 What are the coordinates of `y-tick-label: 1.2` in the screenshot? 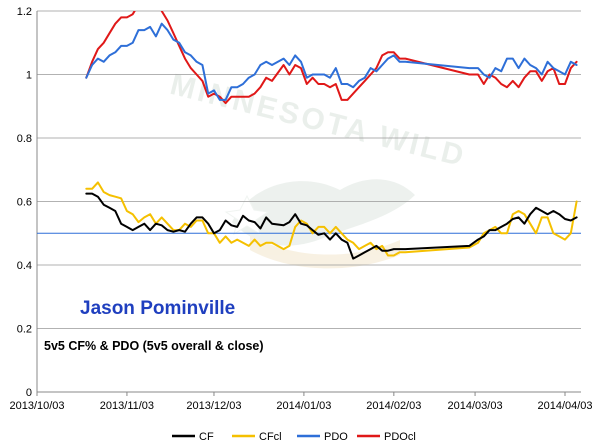 It's located at (24, 12).